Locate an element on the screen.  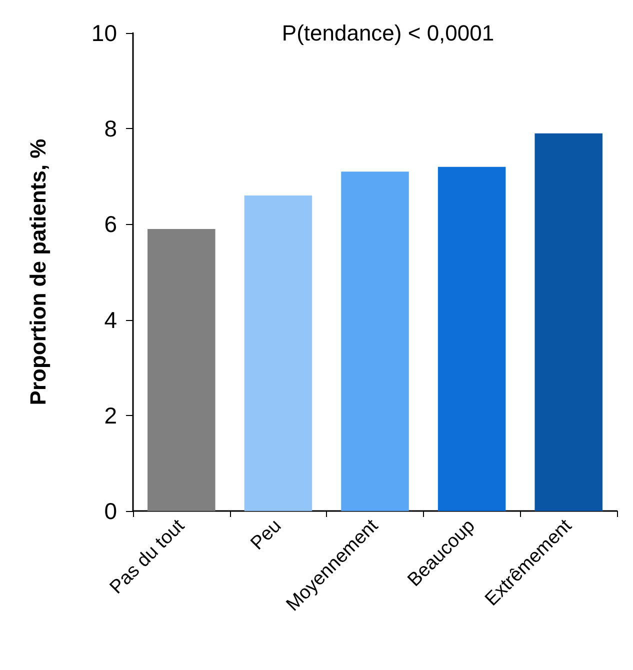
x-tick-label: Peu is located at coordinates (266, 535).